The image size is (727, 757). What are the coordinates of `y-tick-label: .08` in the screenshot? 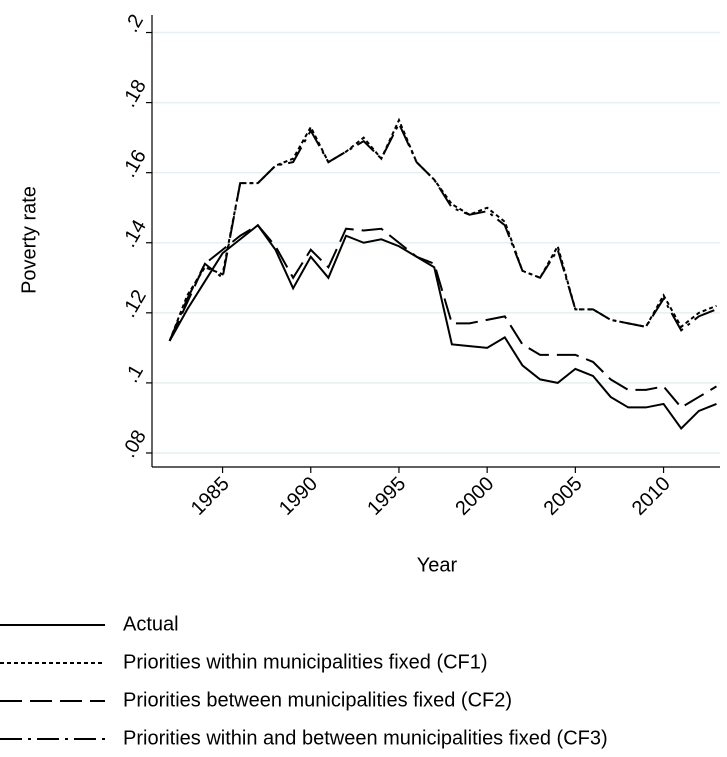 It's located at (134, 443).